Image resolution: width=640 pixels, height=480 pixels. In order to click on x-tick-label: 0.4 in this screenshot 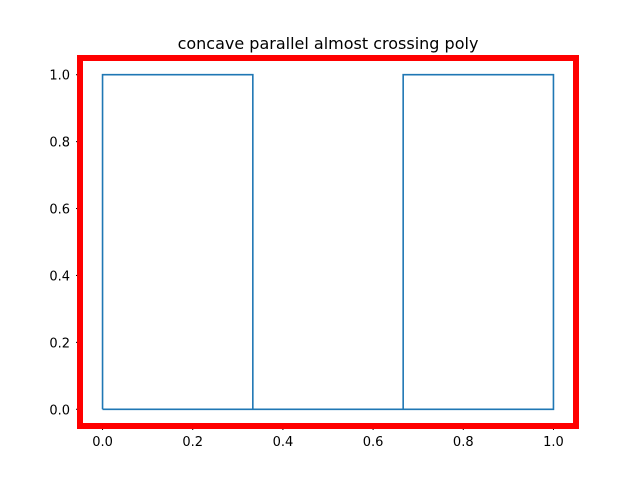, I will do `click(283, 442)`.